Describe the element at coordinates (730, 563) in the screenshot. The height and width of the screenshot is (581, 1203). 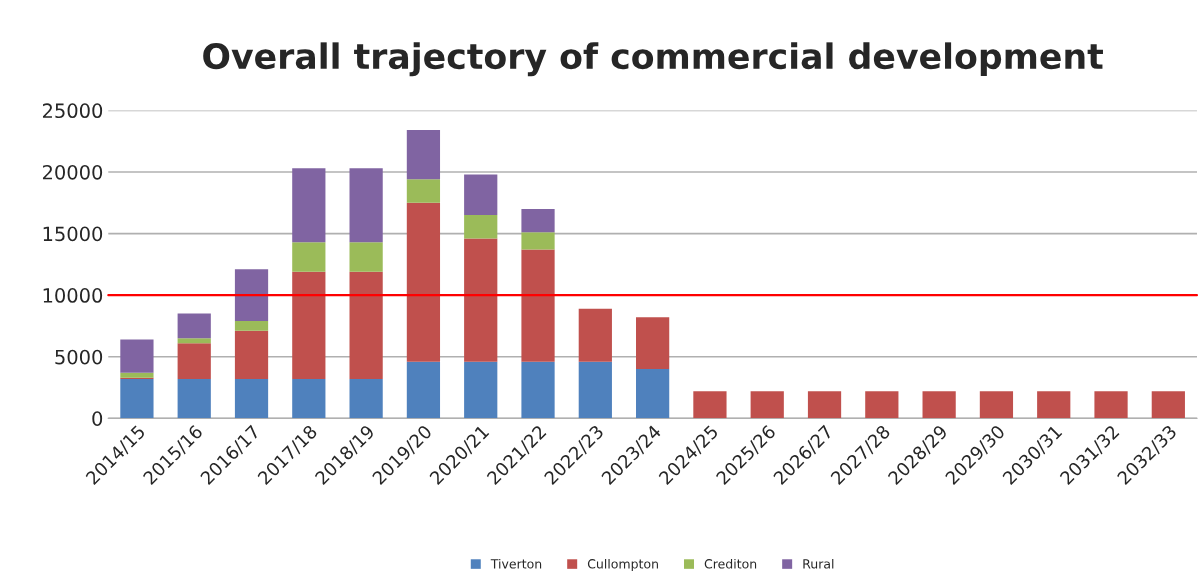
I see `legend-label: Crediton` at that location.